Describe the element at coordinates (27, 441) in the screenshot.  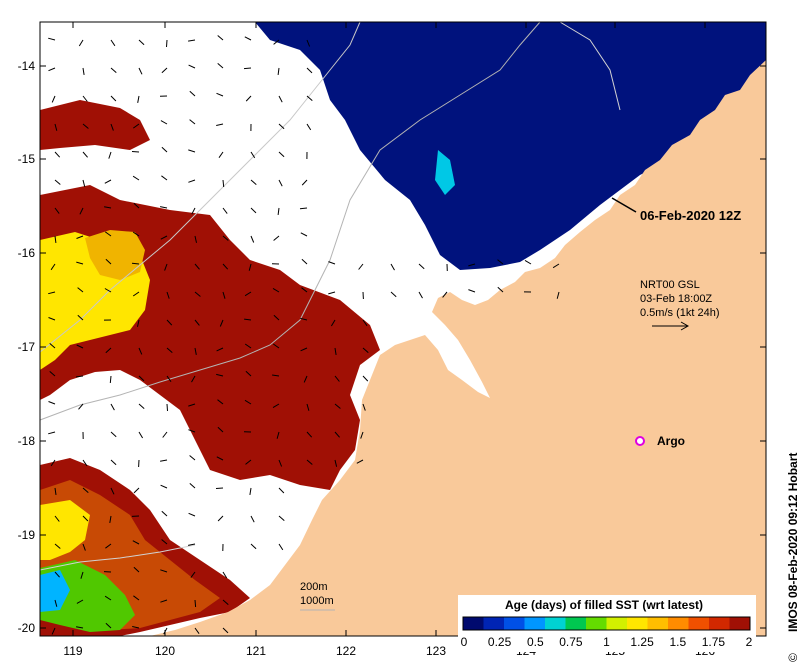
I see `lat-tick-18: -18` at that location.